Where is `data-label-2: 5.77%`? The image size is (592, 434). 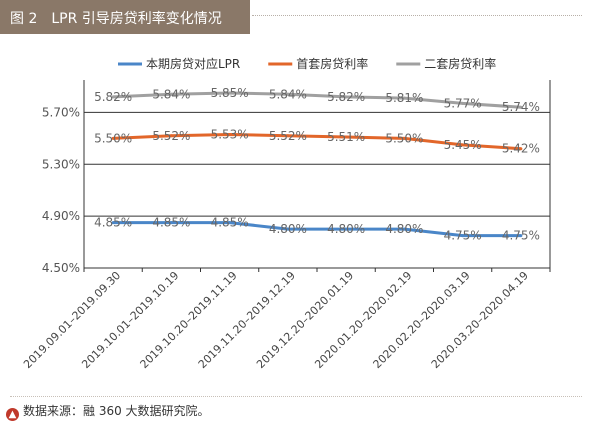 data-label-2: 5.77% is located at coordinates (463, 103).